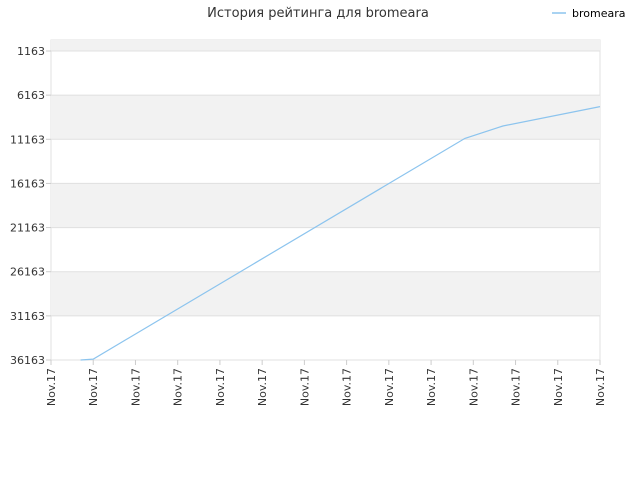 This screenshot has height=480, width=640. I want to click on y-tick-label: 6163, so click(31, 95).